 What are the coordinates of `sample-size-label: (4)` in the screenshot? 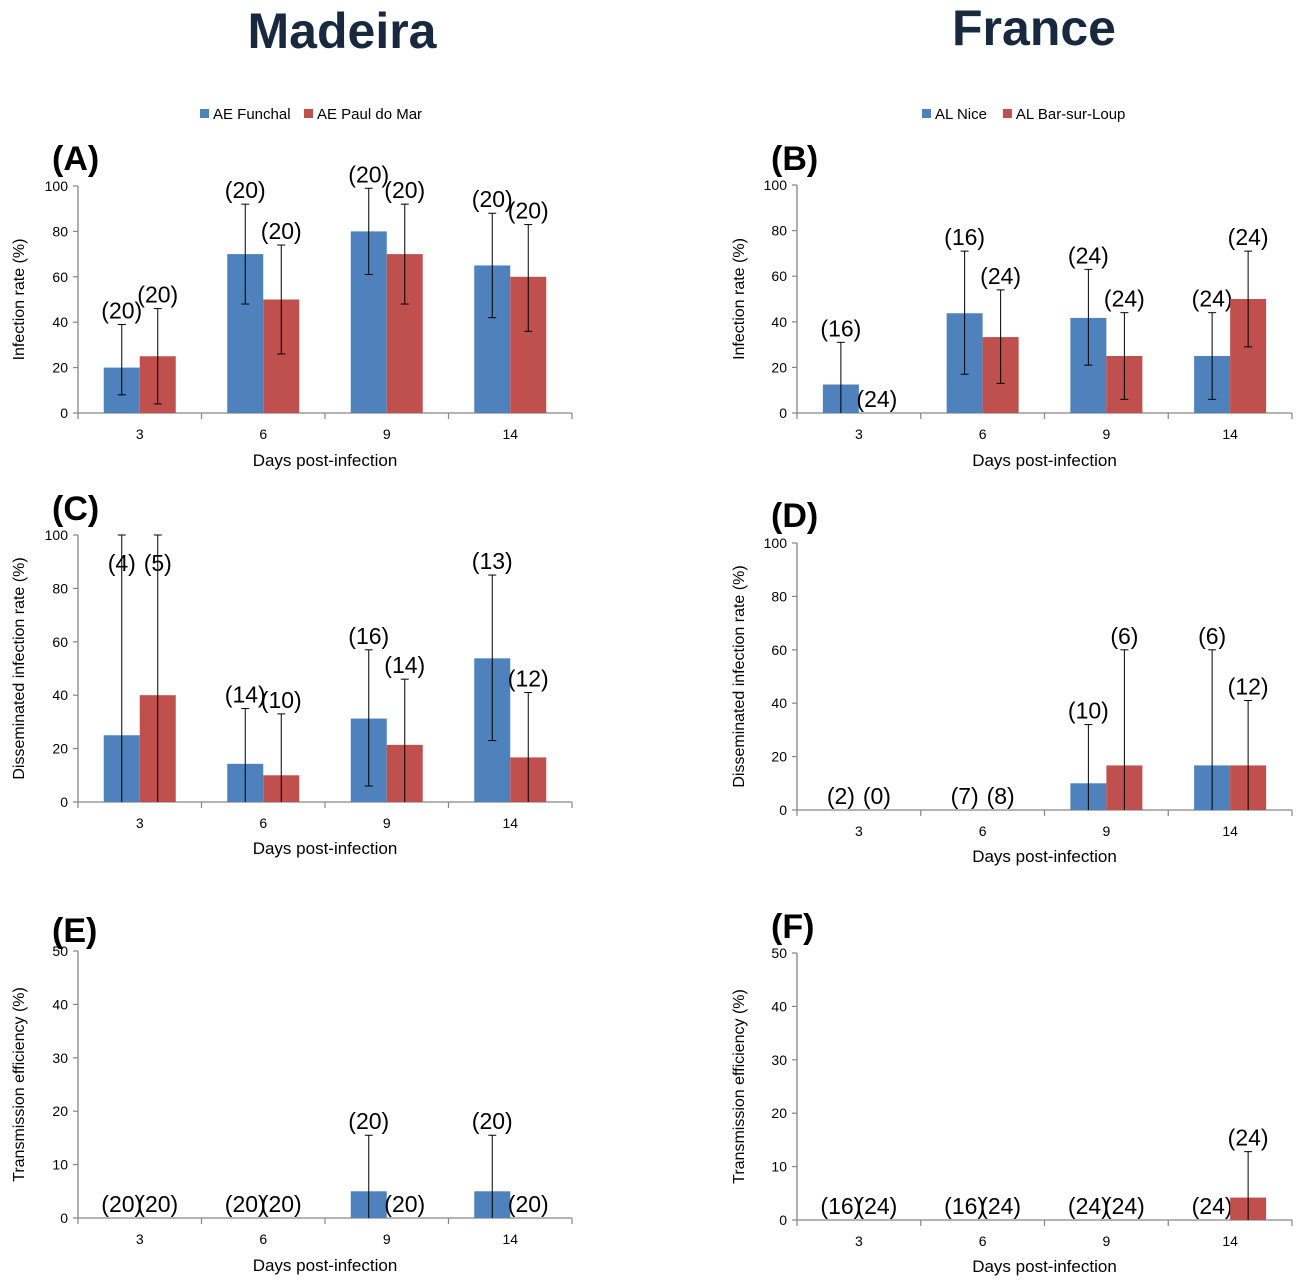 It's located at (122, 563).